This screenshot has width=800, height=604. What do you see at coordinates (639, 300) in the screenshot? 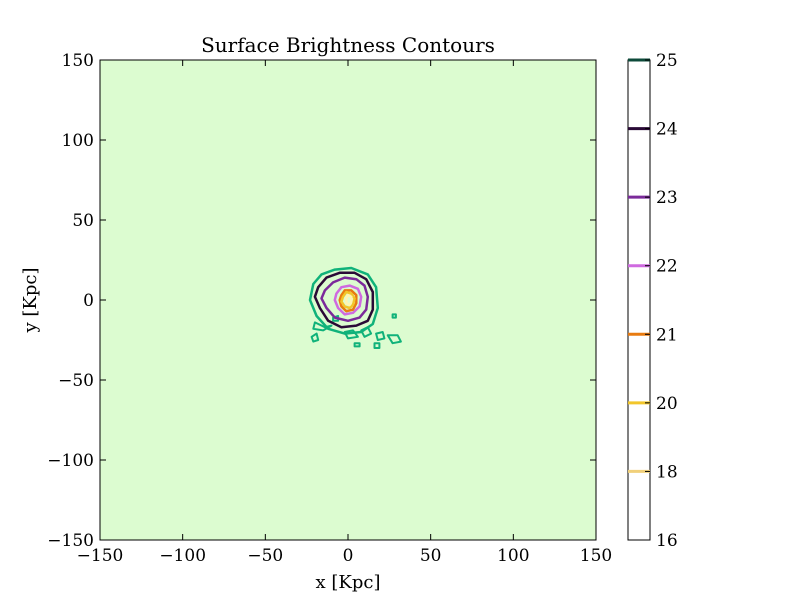
I see `colorbar-box` at bounding box center [639, 300].